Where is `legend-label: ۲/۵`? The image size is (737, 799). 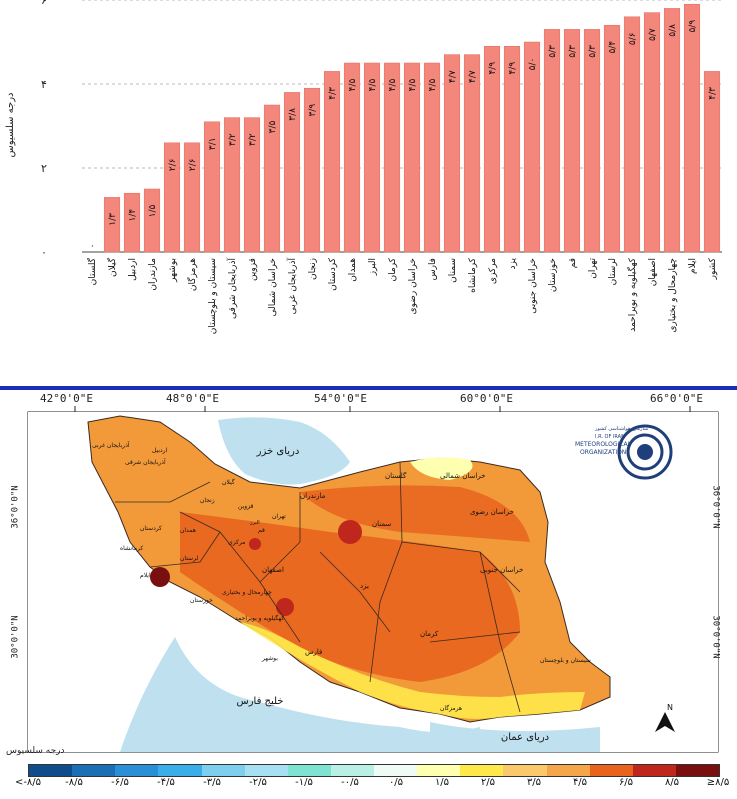 legend-label: ۲/۵ is located at coordinates (488, 782).